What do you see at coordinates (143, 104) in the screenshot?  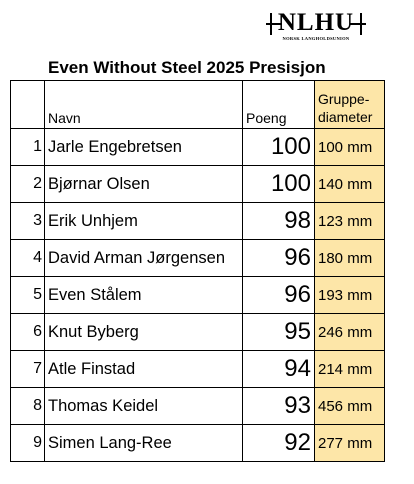 I see `header-name: Navn` at bounding box center [143, 104].